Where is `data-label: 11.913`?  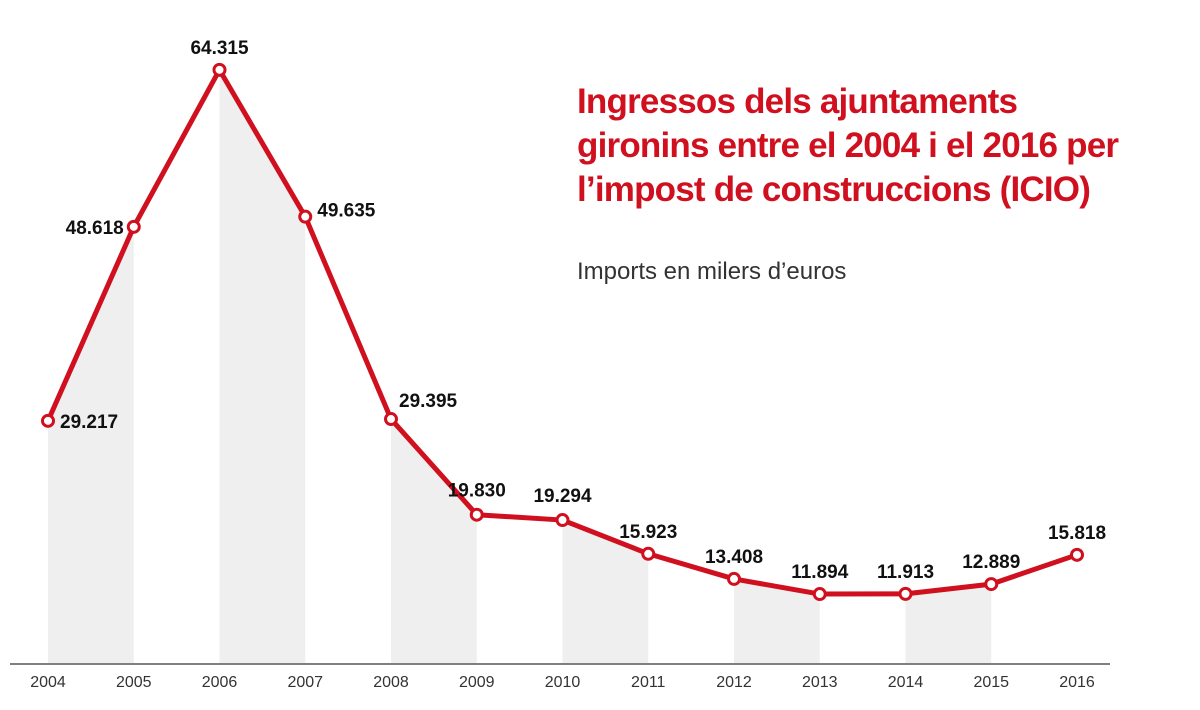 data-label: 11.913 is located at coordinates (905, 572).